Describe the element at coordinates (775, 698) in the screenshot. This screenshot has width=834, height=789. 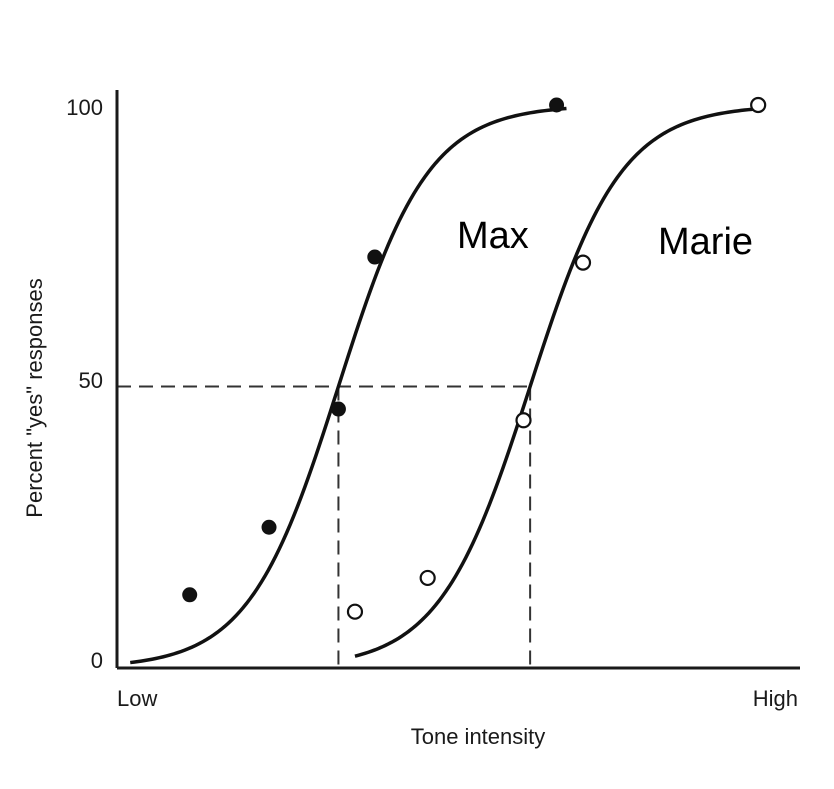
I see `x-tick-label-high: High` at that location.